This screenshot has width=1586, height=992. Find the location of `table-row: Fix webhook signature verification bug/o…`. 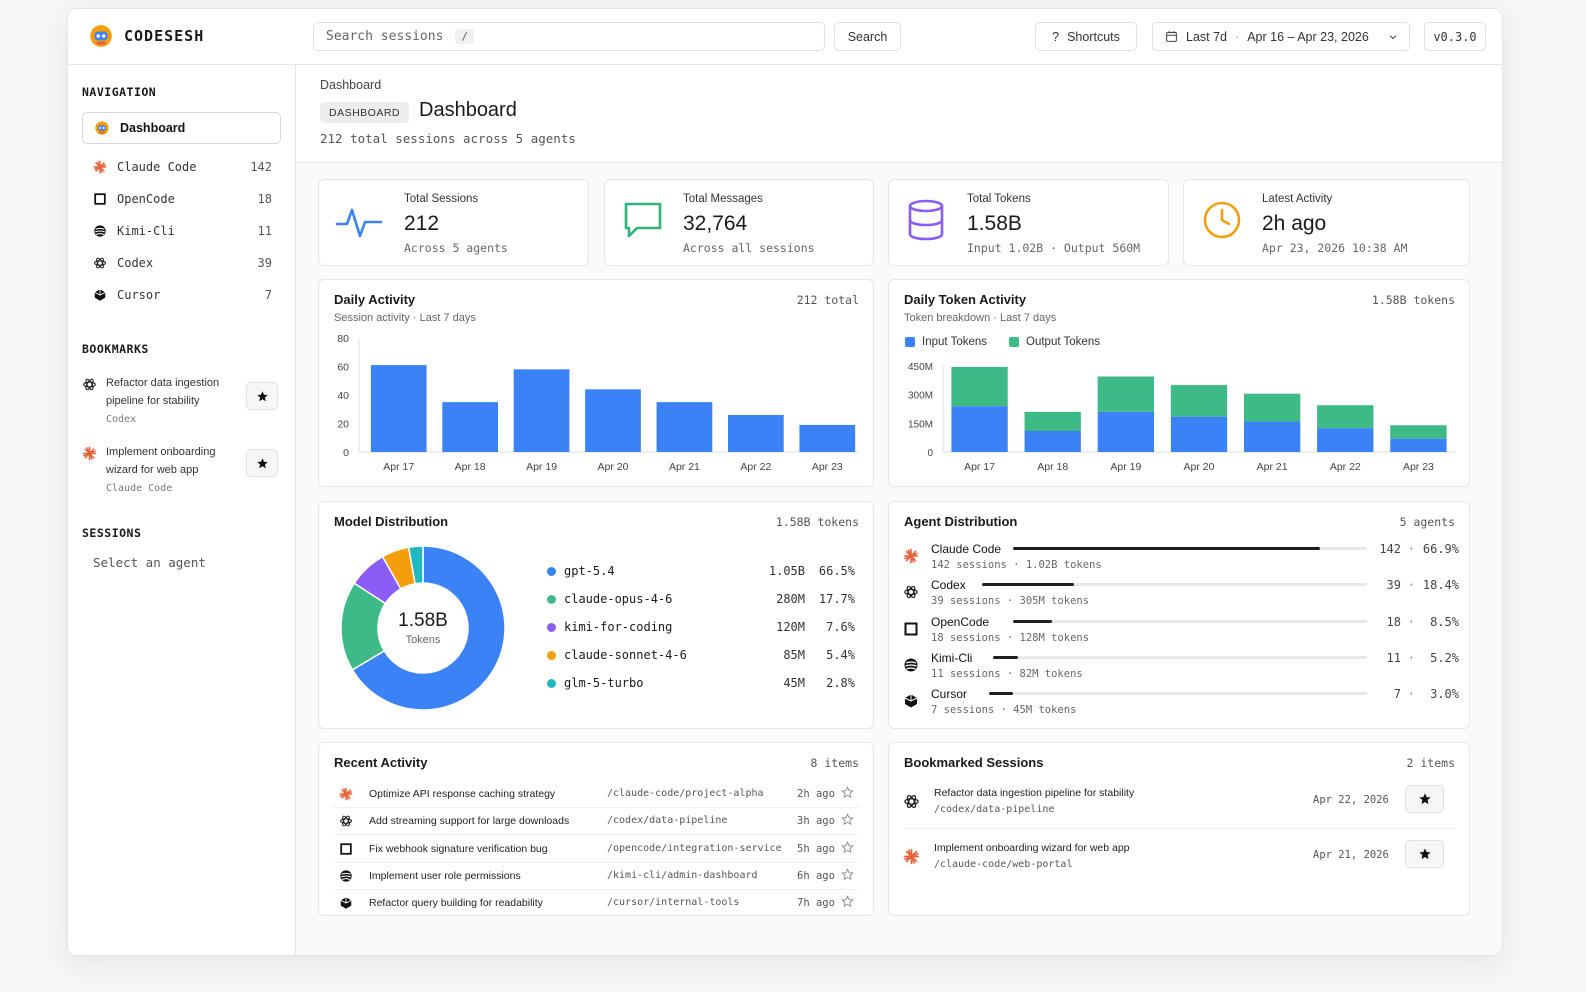

table-row: Fix webhook signature verification bug/o… is located at coordinates (596, 849).